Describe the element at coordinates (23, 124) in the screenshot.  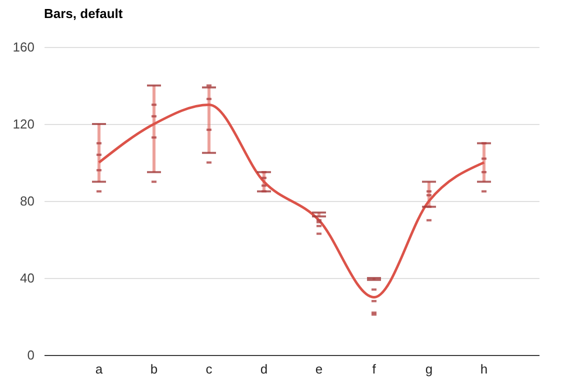
I see `y-tick-label: 120` at that location.